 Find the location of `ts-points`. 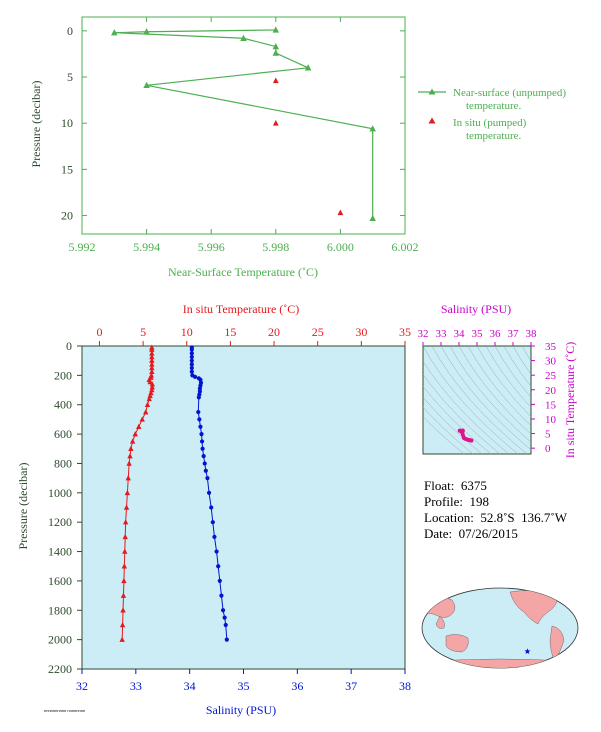

ts-points is located at coordinates (465, 435).